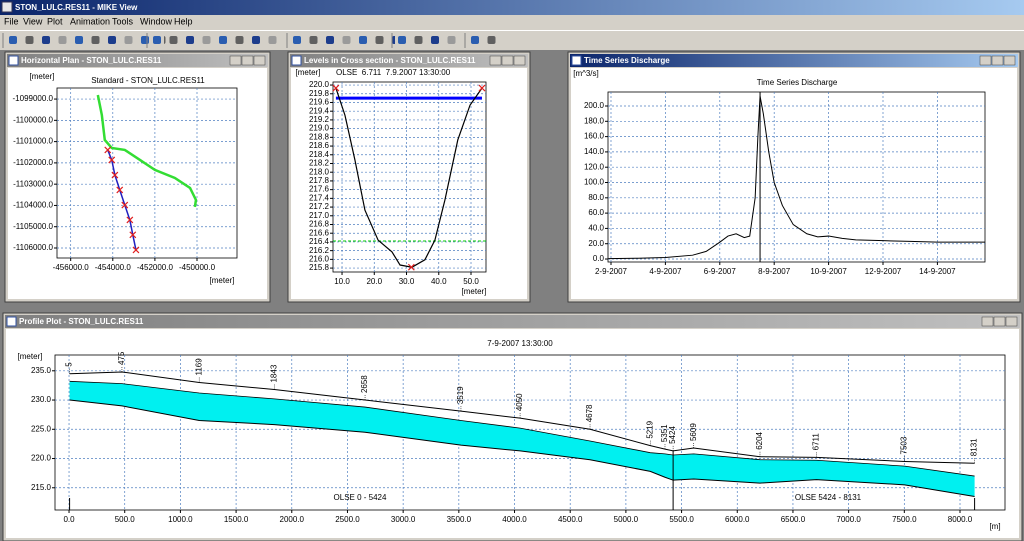 This screenshot has width=1024, height=541. What do you see at coordinates (319, 93) in the screenshot?
I see `y-tick-label: 219.8` at bounding box center [319, 93].